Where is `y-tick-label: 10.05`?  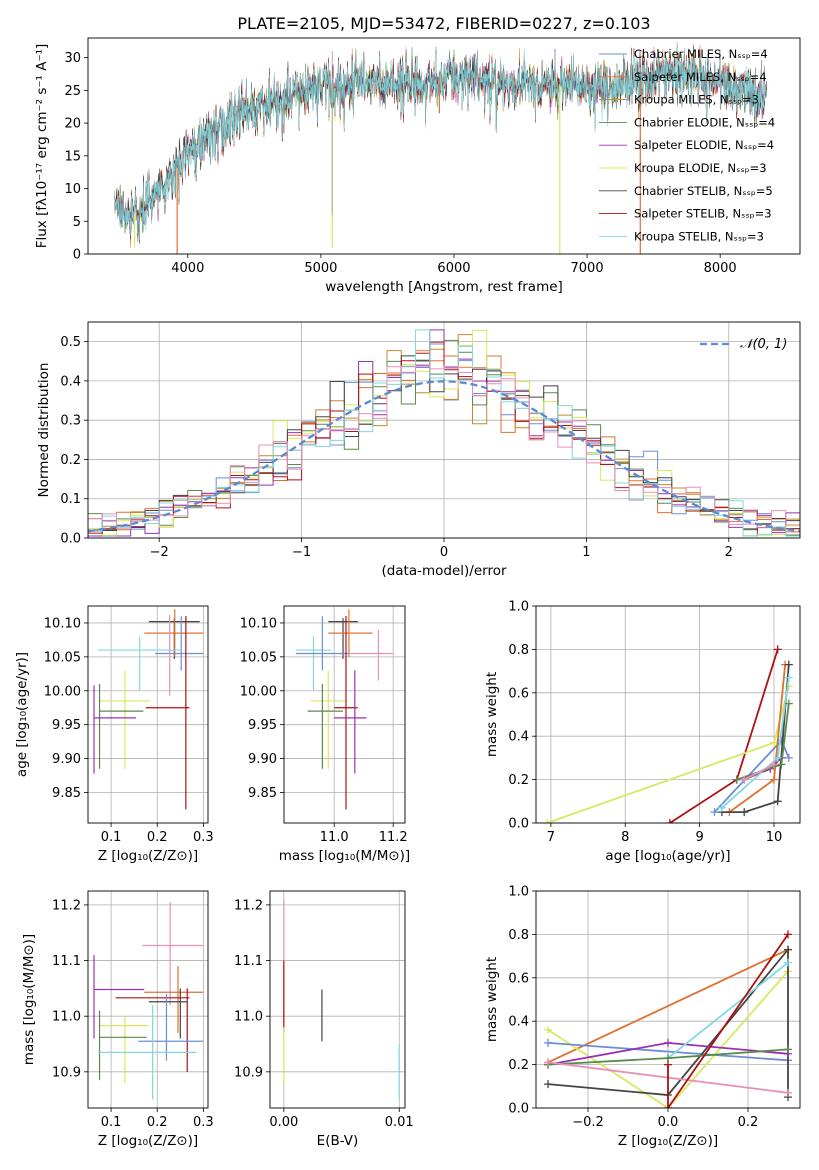
y-tick-label: 10.05 is located at coordinates (258, 657).